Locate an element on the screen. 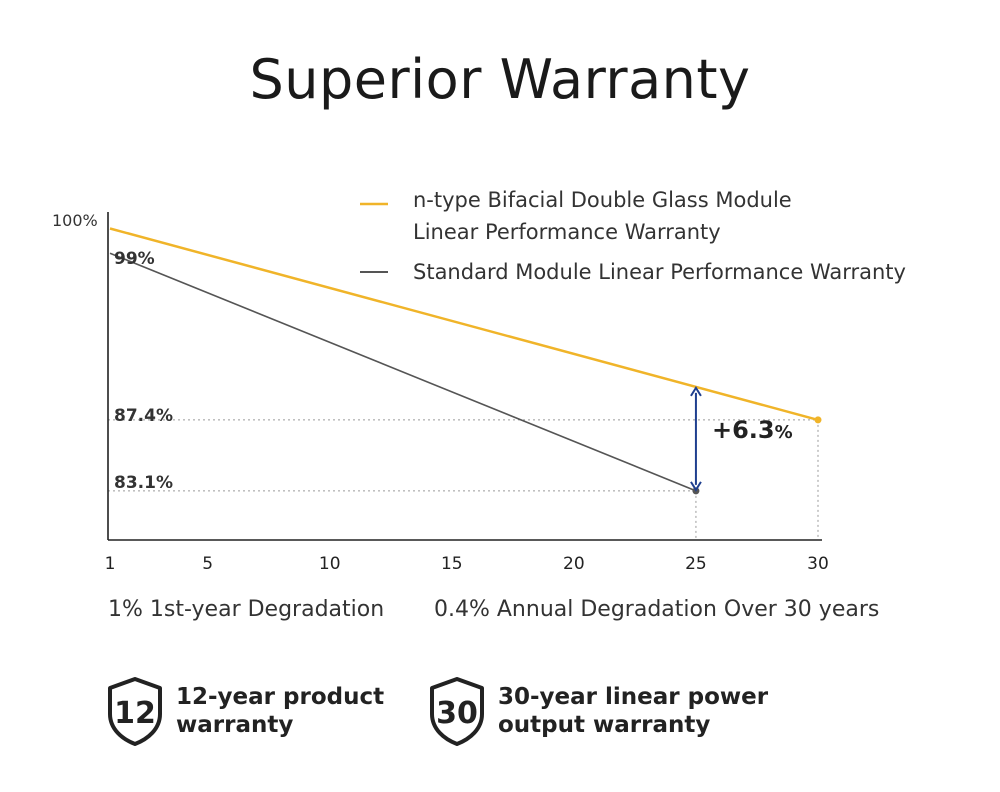 The height and width of the screenshot is (792, 1000). annual-degradation-note: 0.4% Annual Degradation Over 30 years is located at coordinates (657, 609).